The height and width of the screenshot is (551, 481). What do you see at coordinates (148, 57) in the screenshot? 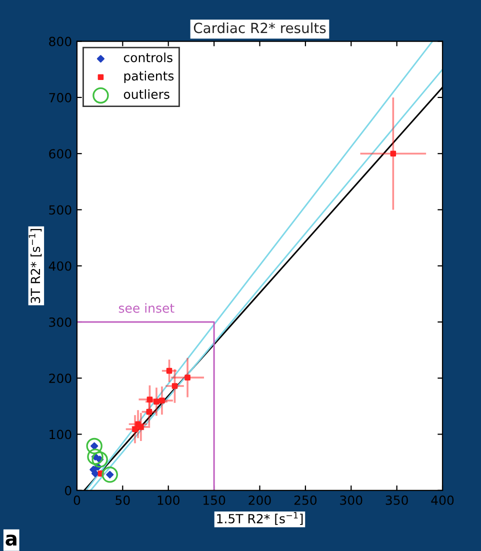
I see `legend-label: controls` at bounding box center [148, 57].